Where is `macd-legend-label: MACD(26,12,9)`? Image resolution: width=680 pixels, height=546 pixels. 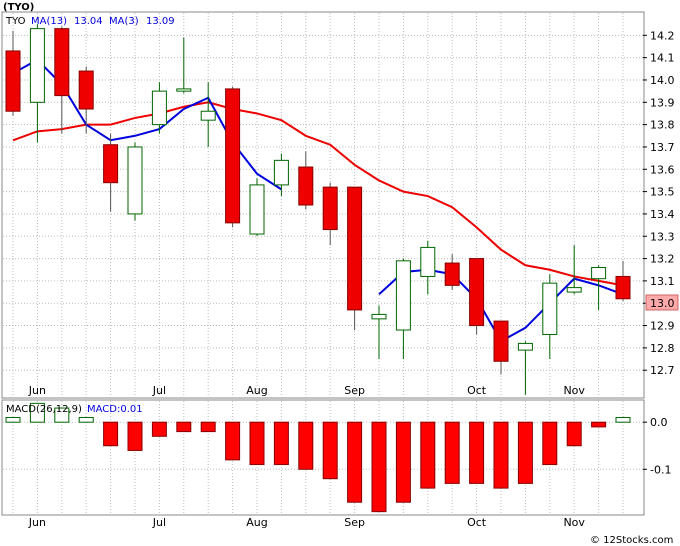 macd-legend-label: MACD(26,12,9) is located at coordinates (44, 409).